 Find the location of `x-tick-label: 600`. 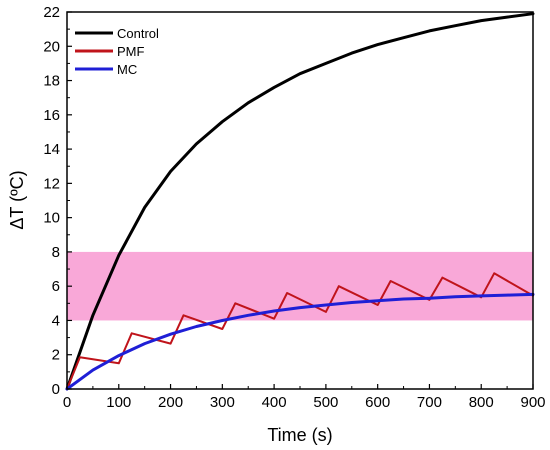

x-tick-label: 600 is located at coordinates (377, 402).